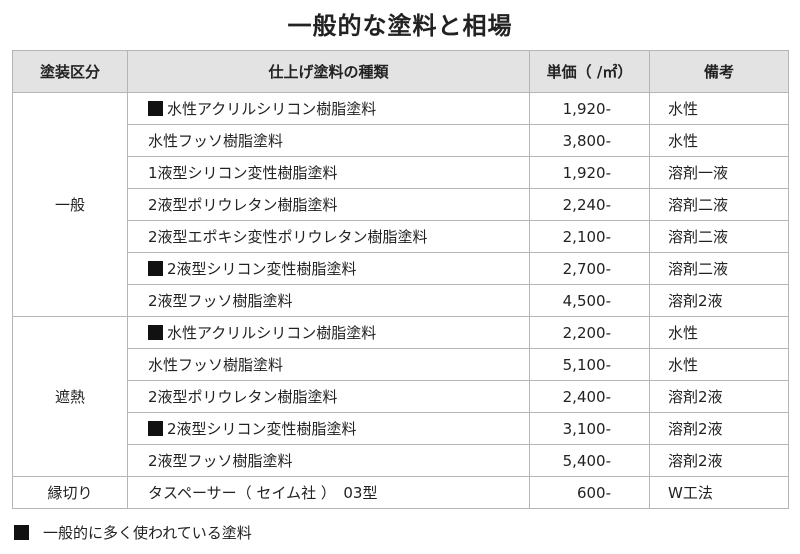 The image size is (800, 554). I want to click on table-row: 2液型ポリウレタン樹脂塗料 2,400- 溶剤2液, so click(401, 396).